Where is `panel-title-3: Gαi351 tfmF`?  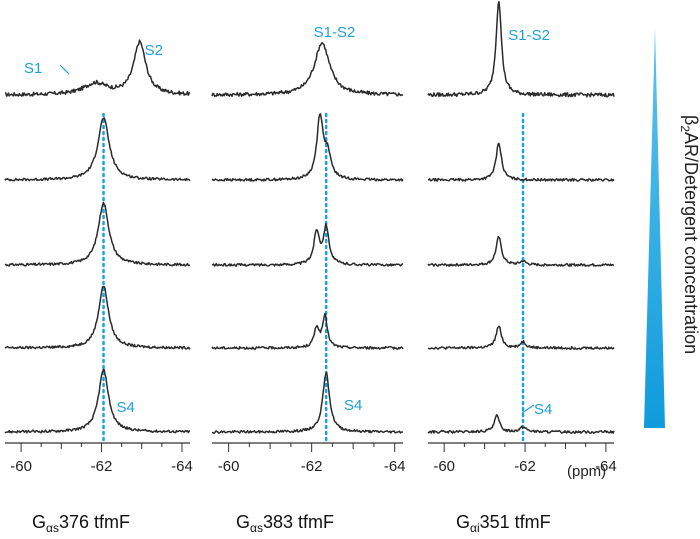
panel-title-3: Gαi351 tfmF is located at coordinates (503, 523).